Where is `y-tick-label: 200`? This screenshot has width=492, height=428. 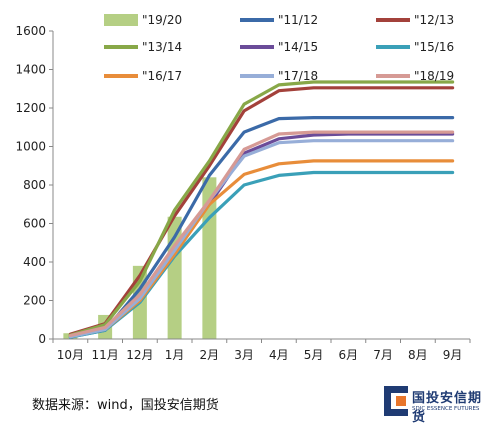 y-tick-label: 200 is located at coordinates (34, 301).